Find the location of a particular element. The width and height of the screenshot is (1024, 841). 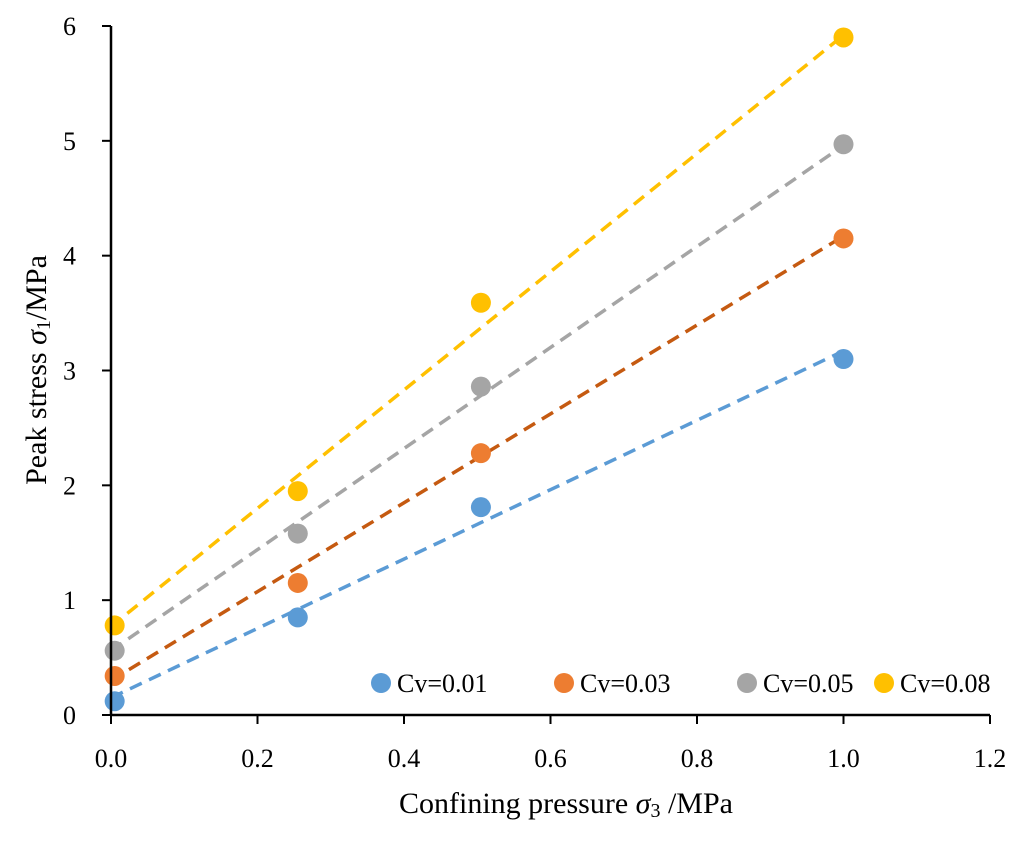

x-tick-label: 1.0 is located at coordinates (843, 758).